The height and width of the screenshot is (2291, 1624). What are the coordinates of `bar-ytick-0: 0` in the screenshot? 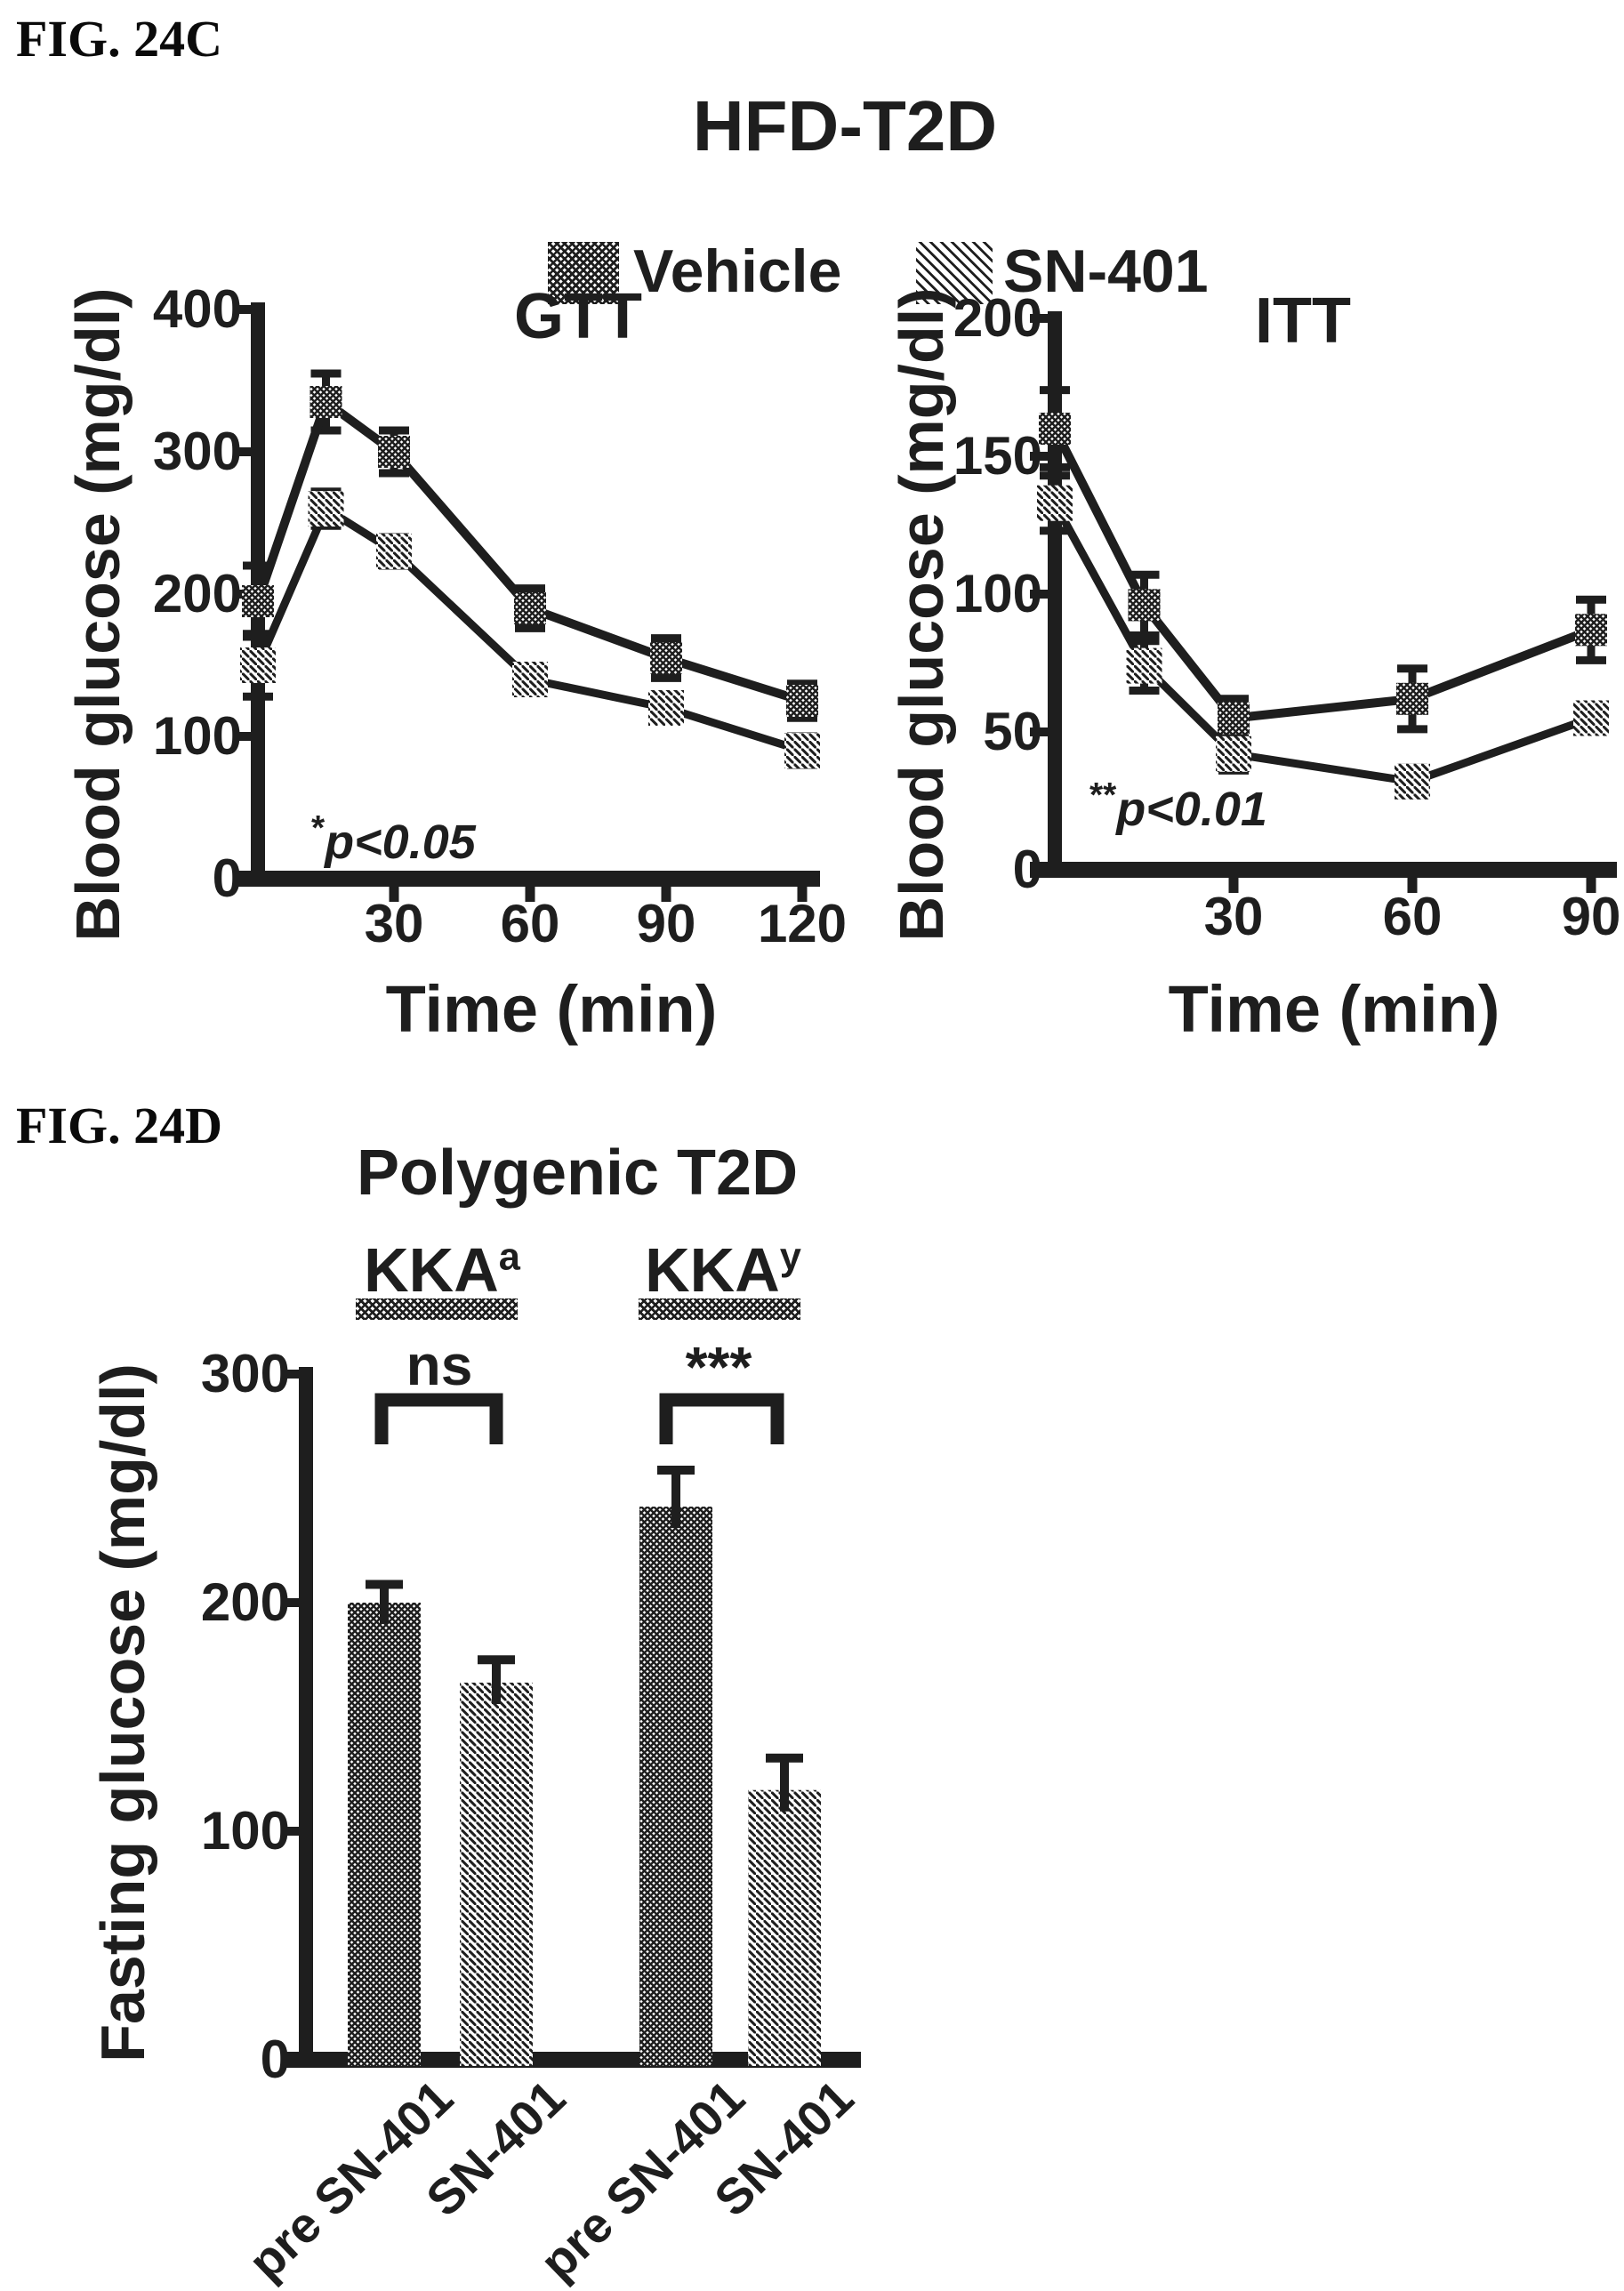 It's located at (275, 2059).